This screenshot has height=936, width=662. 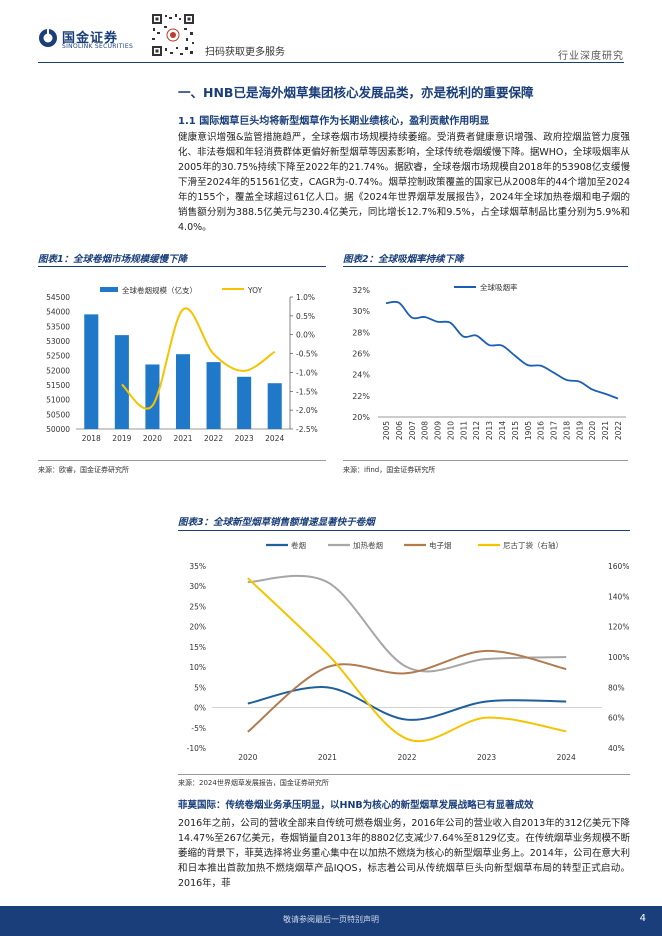 I want to click on y2-tick-label: 100%, so click(x=618, y=657).